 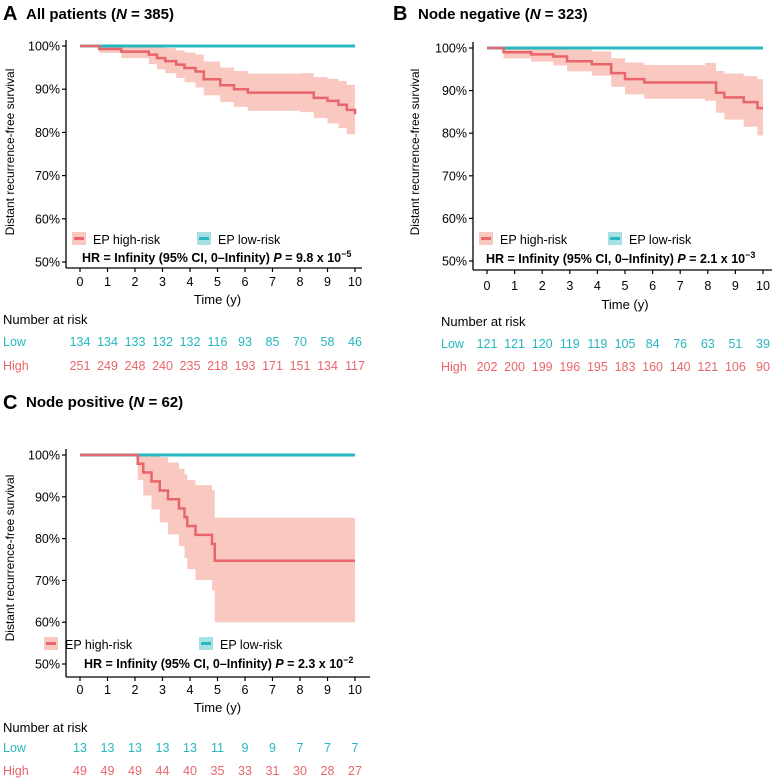 What do you see at coordinates (272, 366) in the screenshot?
I see `risk-count: 171` at bounding box center [272, 366].